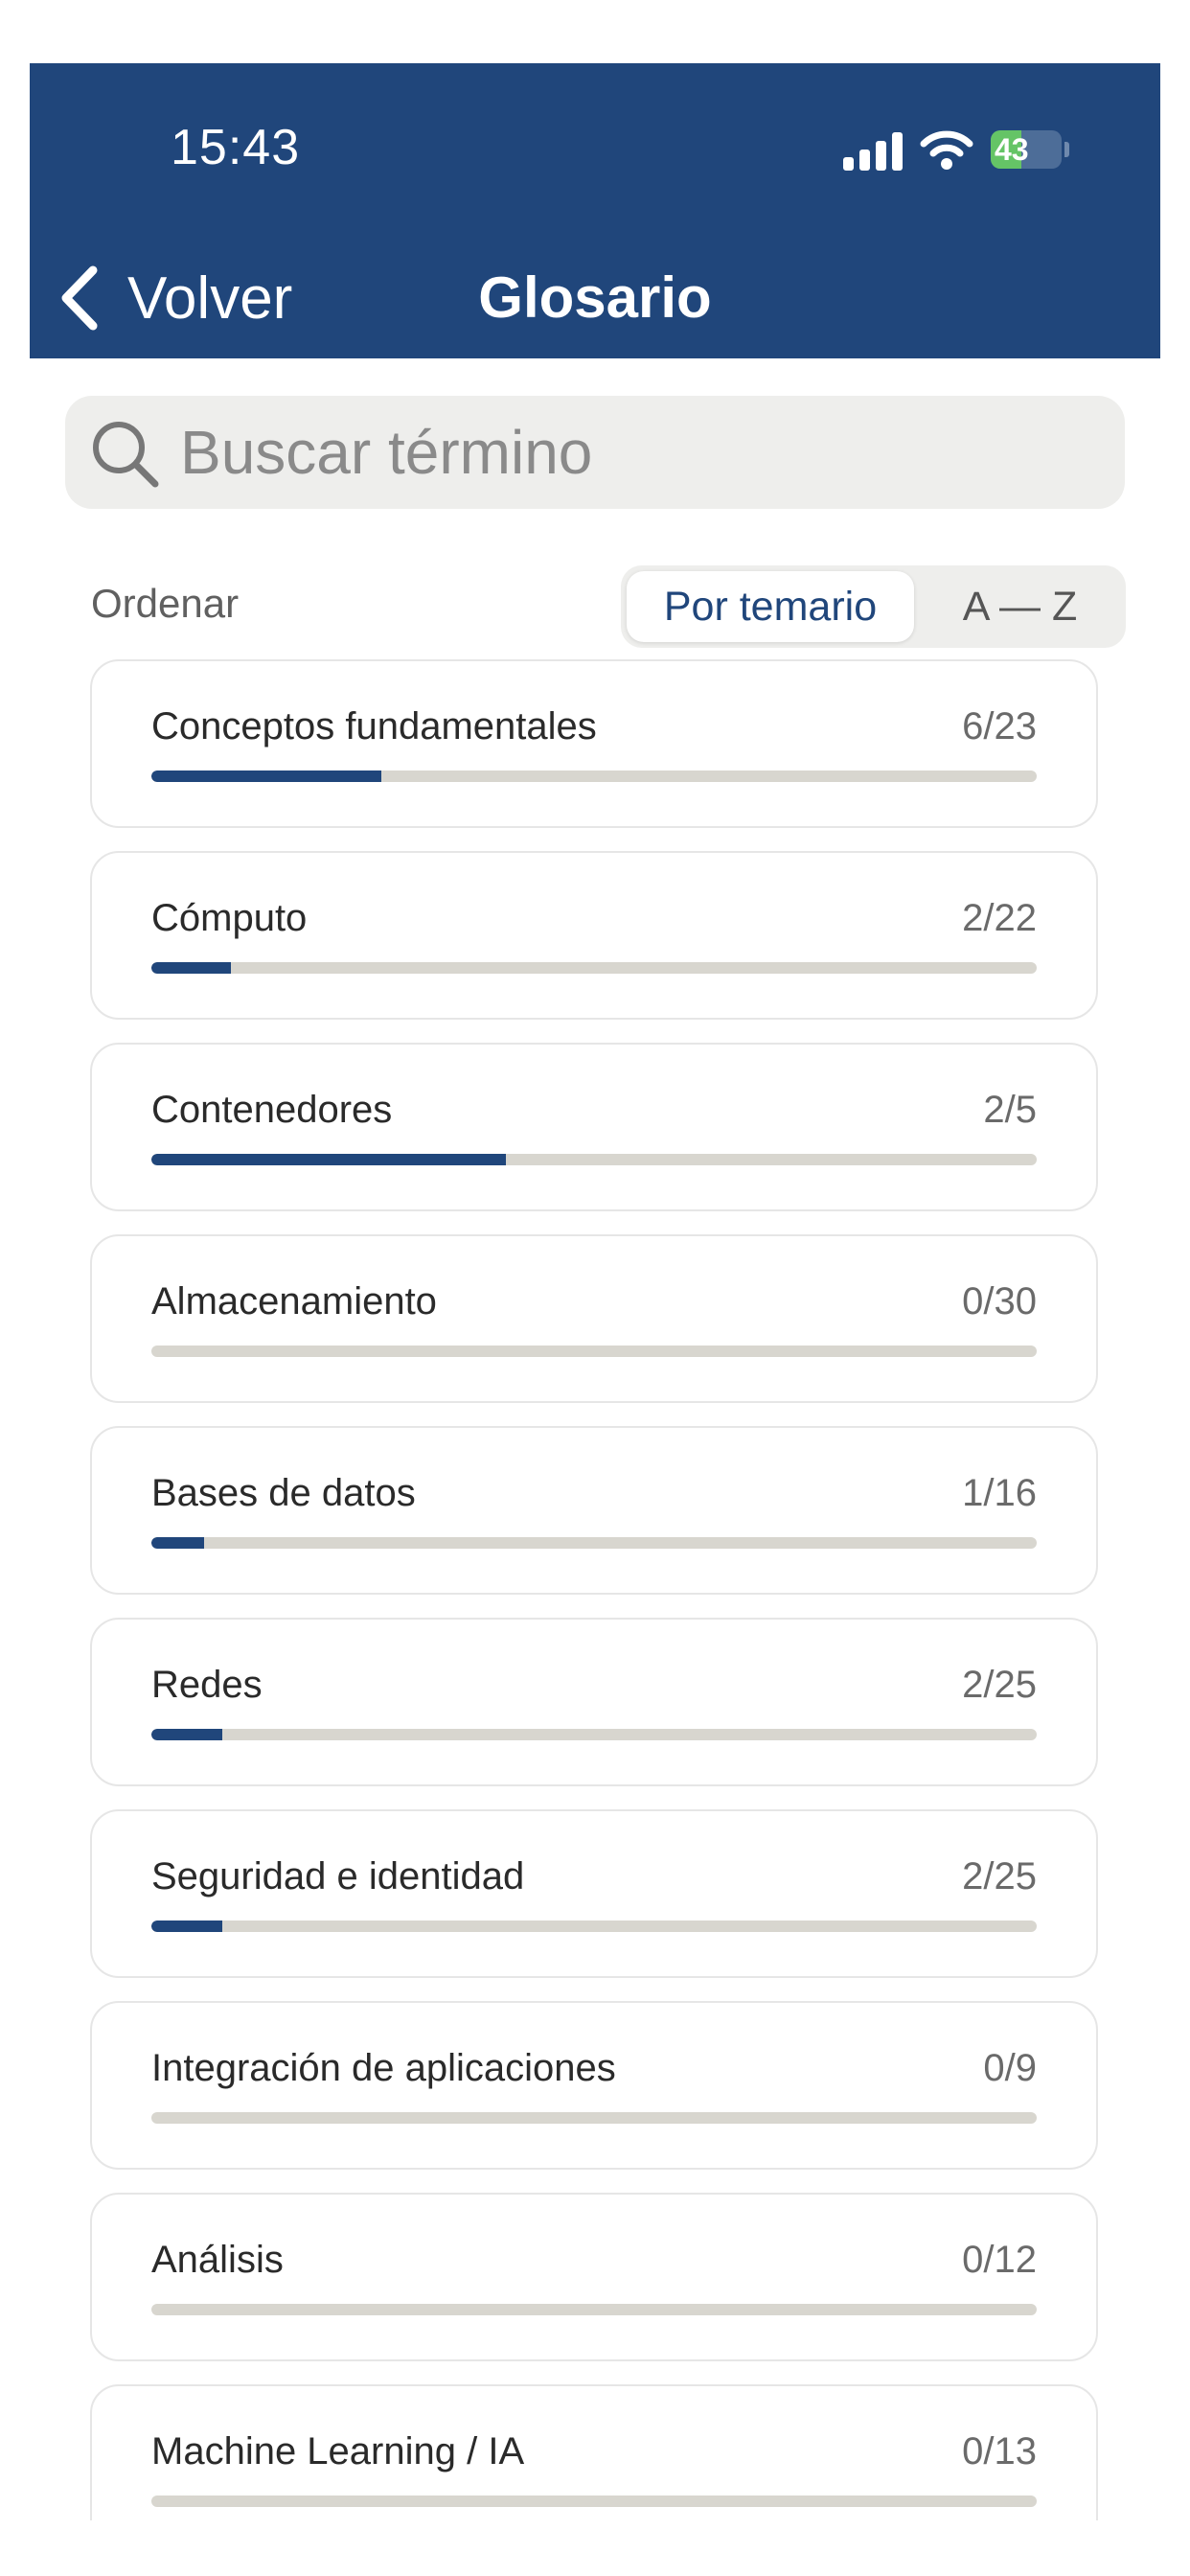  What do you see at coordinates (294, 1301) in the screenshot?
I see `topic-name: Almacenamiento` at bounding box center [294, 1301].